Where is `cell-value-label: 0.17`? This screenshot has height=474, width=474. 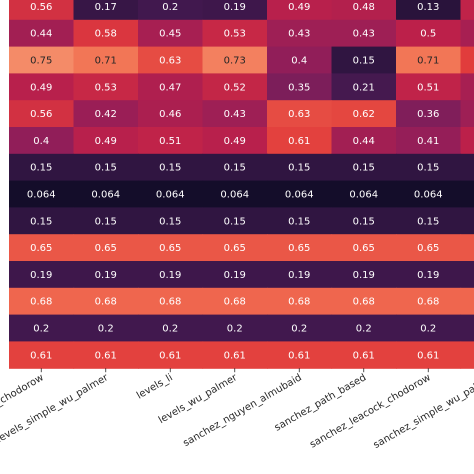
cell-value-label: 0.17 is located at coordinates (106, 7).